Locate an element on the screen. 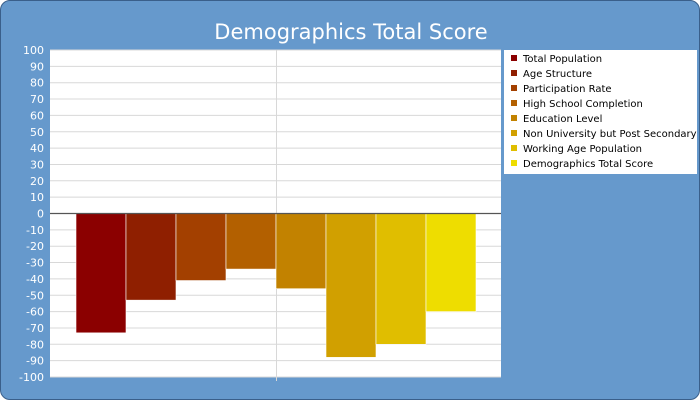 Image resolution: width=700 pixels, height=400 pixels. legend-entry: Education Level is located at coordinates (562, 119).